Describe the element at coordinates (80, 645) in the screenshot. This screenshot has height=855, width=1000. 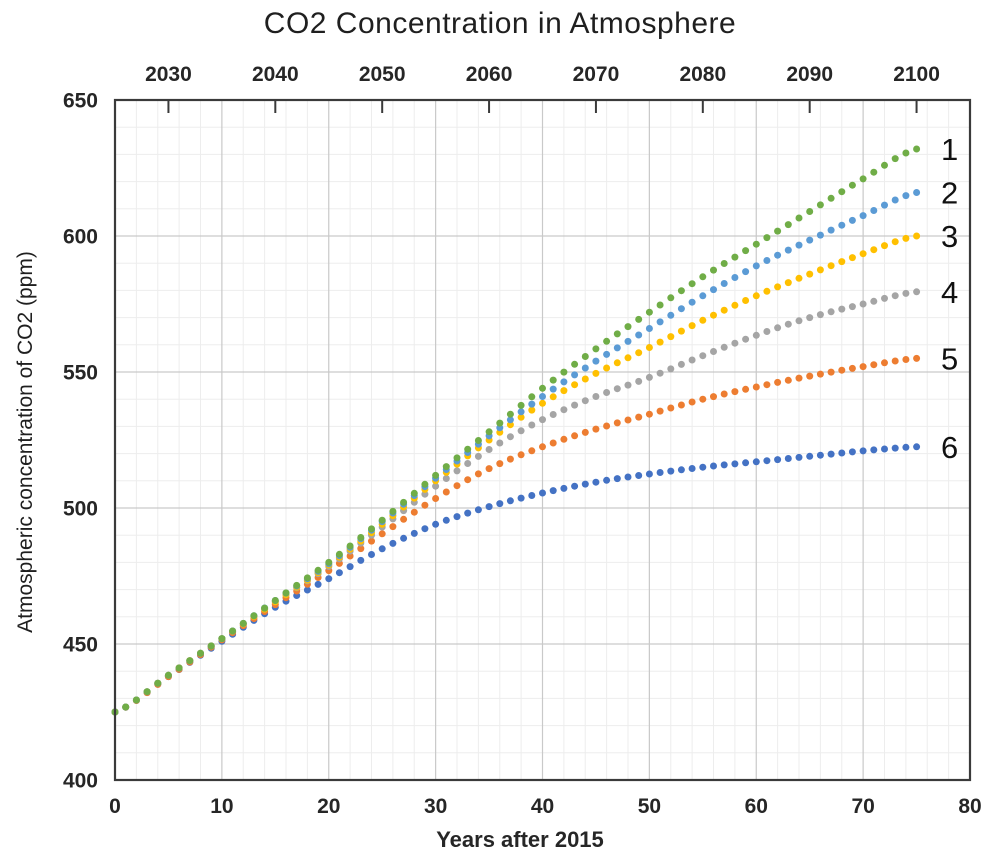
I see `y-tick-label: 450` at that location.